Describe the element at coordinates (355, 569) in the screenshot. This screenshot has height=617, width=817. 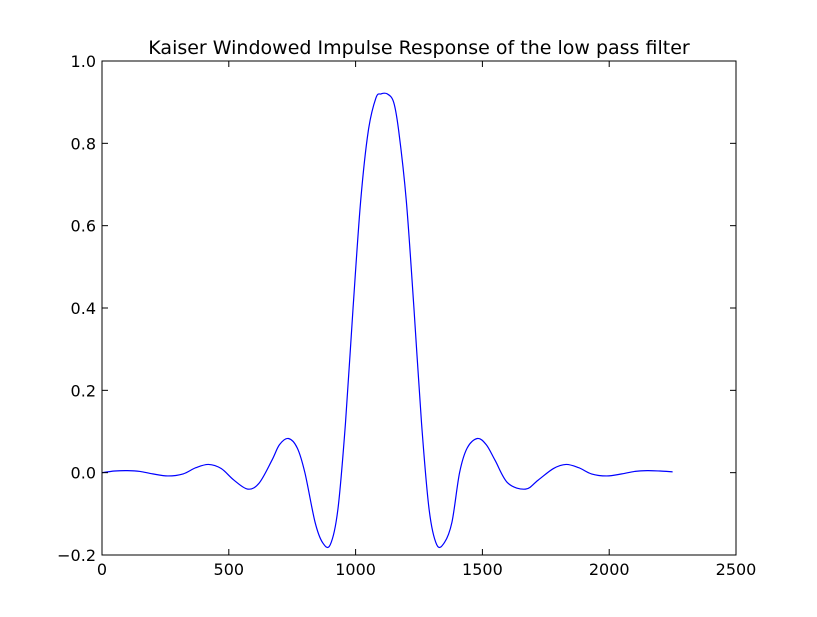
I see `x-tick-label: 1000` at that location.